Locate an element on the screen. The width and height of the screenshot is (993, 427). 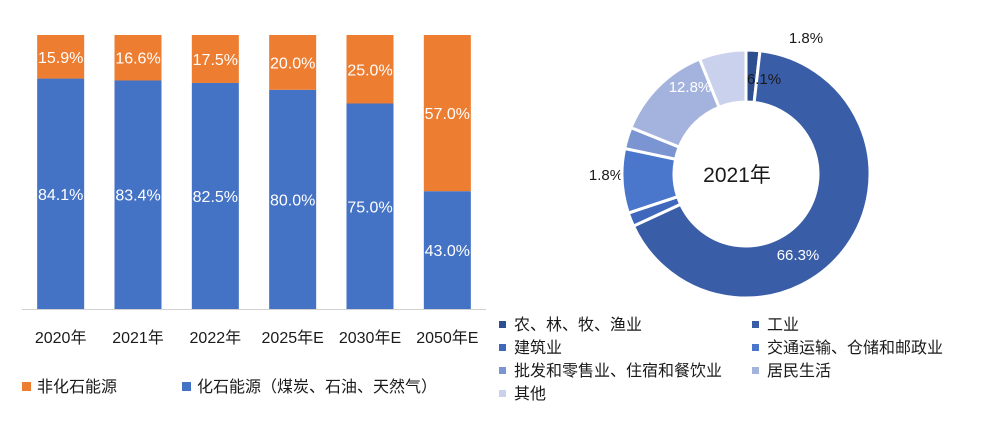
legend-label: 其他 is located at coordinates (530, 393).